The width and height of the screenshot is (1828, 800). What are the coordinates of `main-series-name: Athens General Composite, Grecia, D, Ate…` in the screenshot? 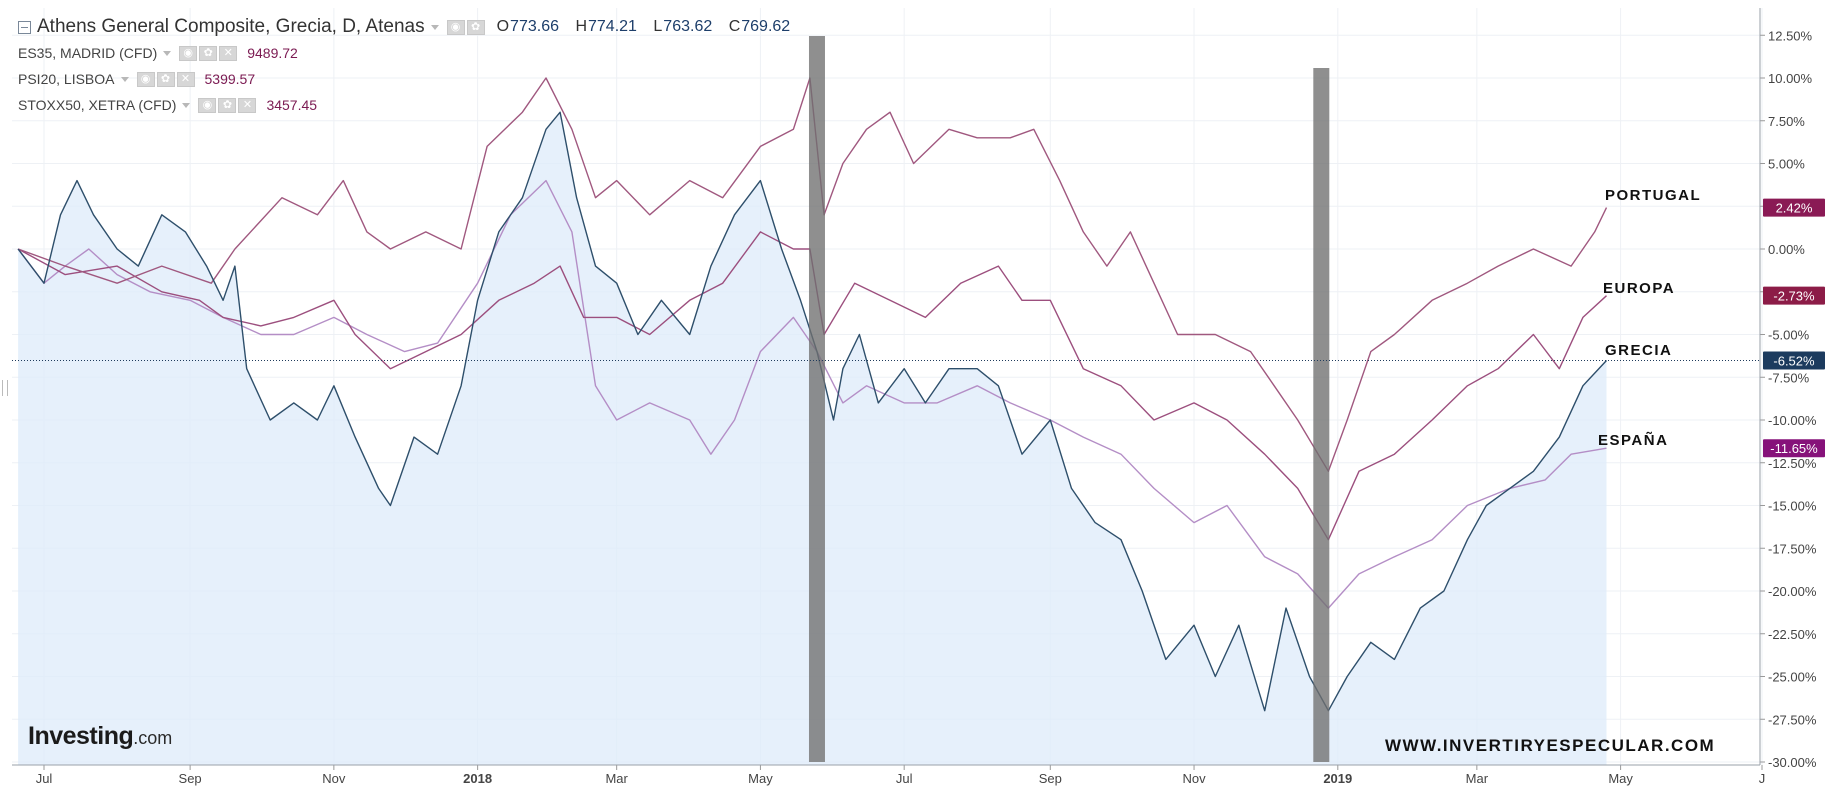 It's located at (231, 26).